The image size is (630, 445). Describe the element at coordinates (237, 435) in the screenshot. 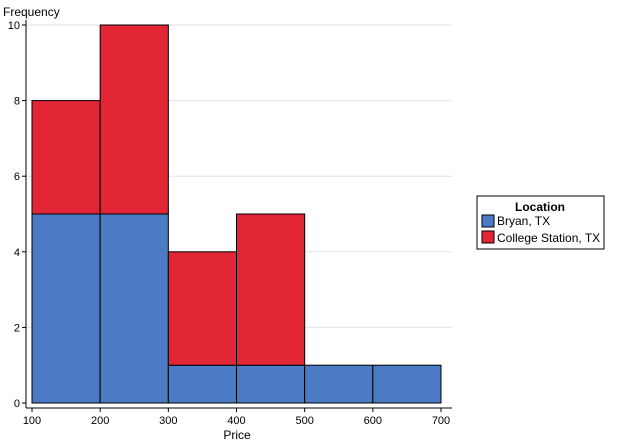

I see `x-axis-label: Price` at that location.